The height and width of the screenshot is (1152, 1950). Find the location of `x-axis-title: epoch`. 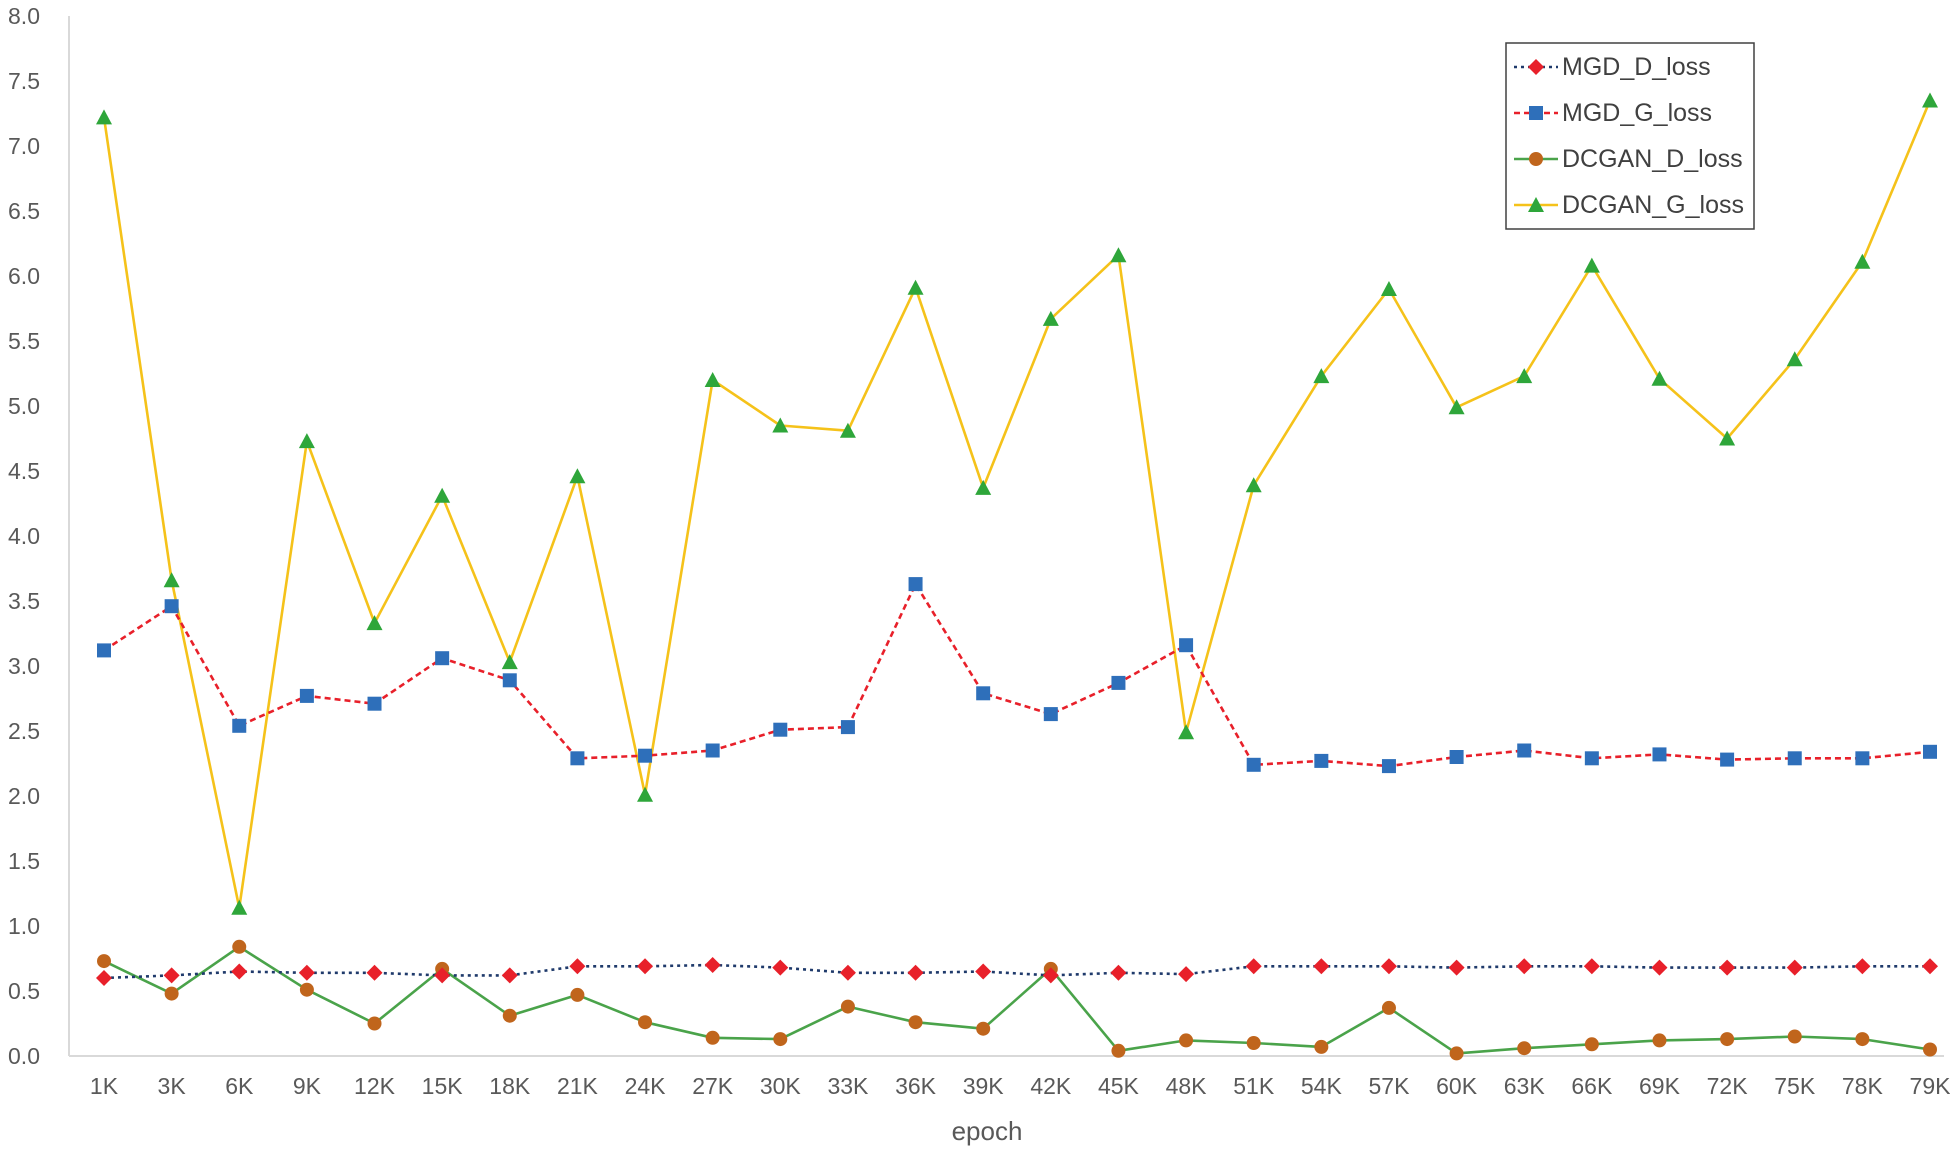

x-axis-title: epoch is located at coordinates (987, 1131).